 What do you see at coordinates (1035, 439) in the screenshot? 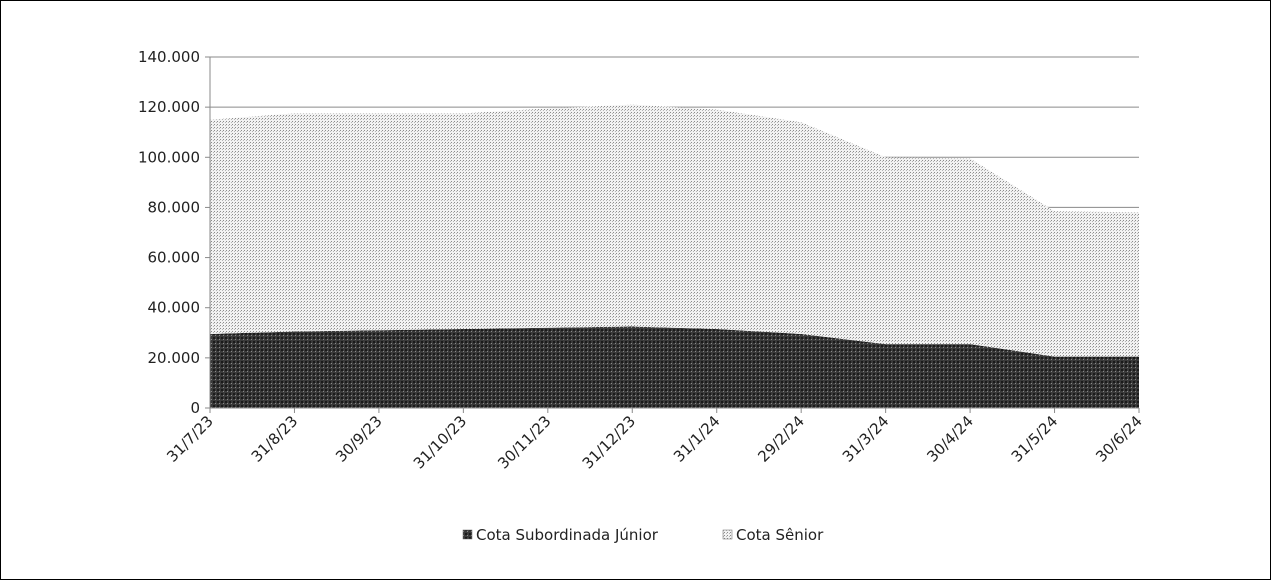
I see `x-tick-label: 31/5/24` at bounding box center [1035, 439].